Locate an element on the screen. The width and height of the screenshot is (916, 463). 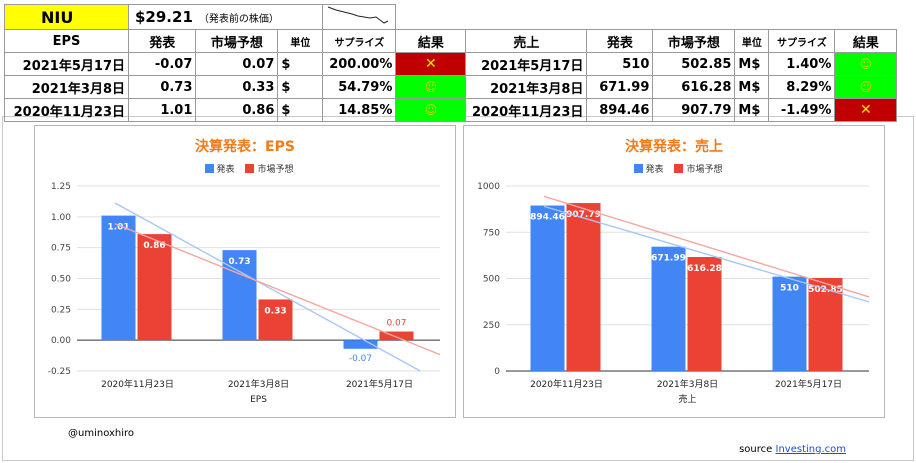
col-sales-actual: 発表 is located at coordinates (620, 41).